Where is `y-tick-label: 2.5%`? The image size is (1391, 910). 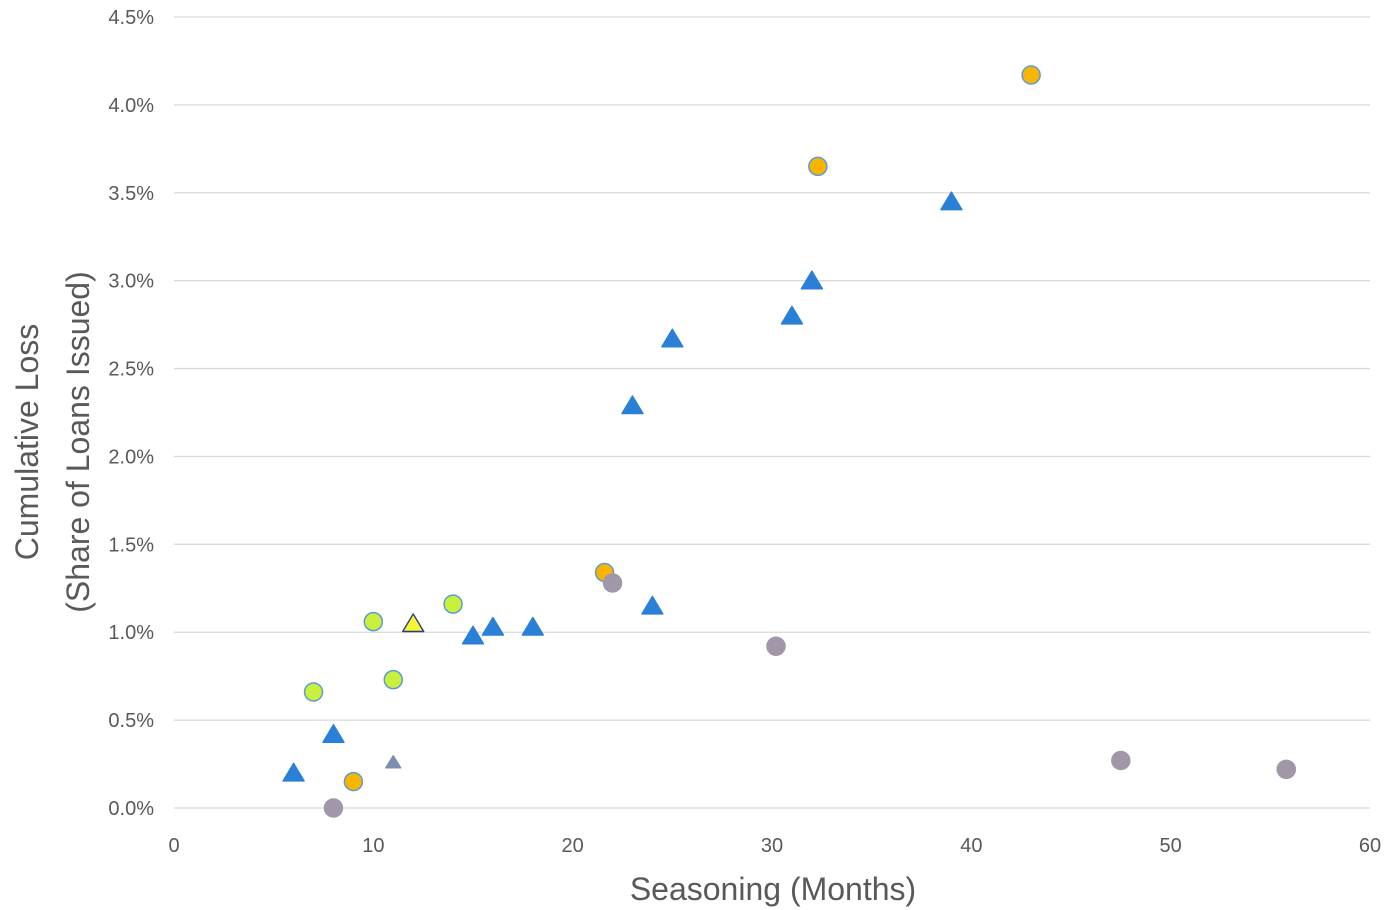
y-tick-label: 2.5% is located at coordinates (131, 370).